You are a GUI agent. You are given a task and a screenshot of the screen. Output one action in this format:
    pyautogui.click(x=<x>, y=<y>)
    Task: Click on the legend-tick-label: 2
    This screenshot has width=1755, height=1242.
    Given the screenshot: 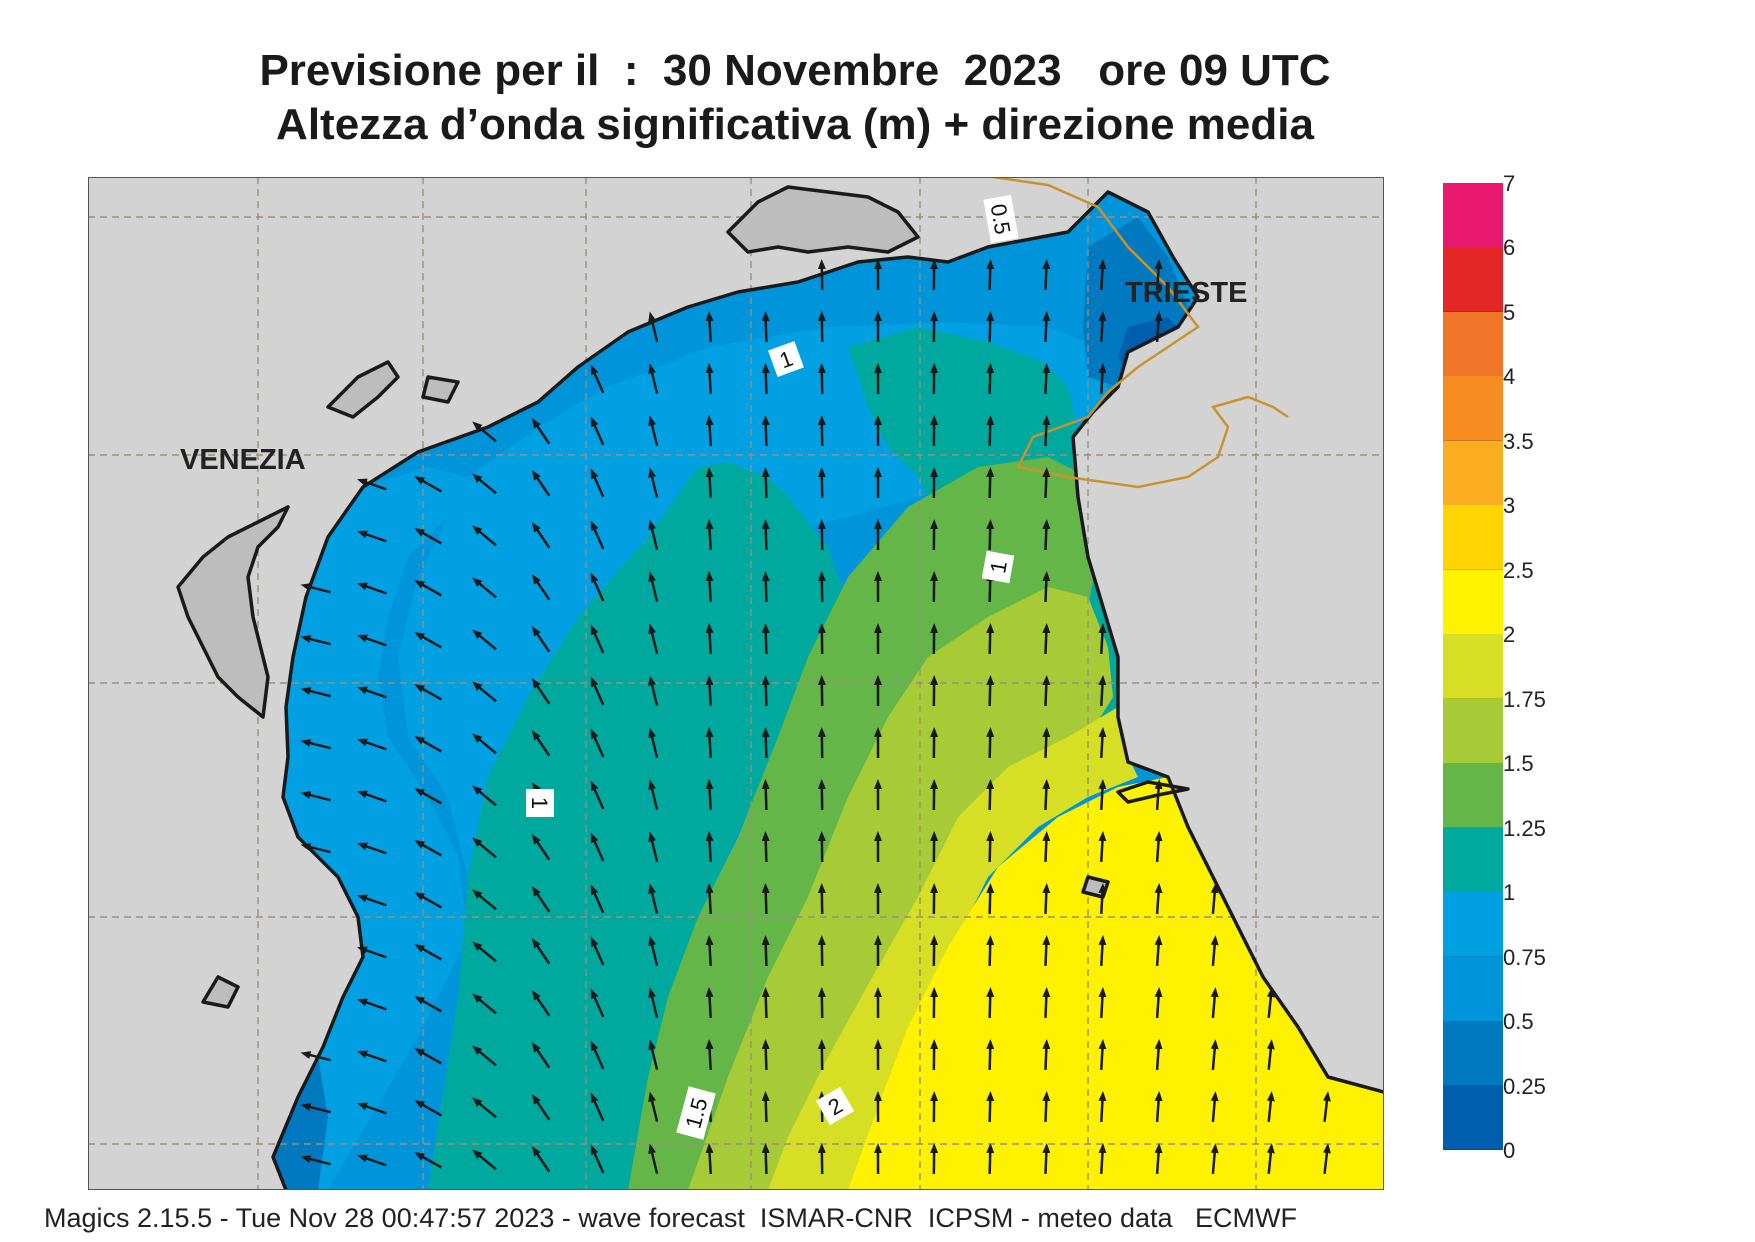 What is the action you would take?
    pyautogui.click(x=1509, y=635)
    